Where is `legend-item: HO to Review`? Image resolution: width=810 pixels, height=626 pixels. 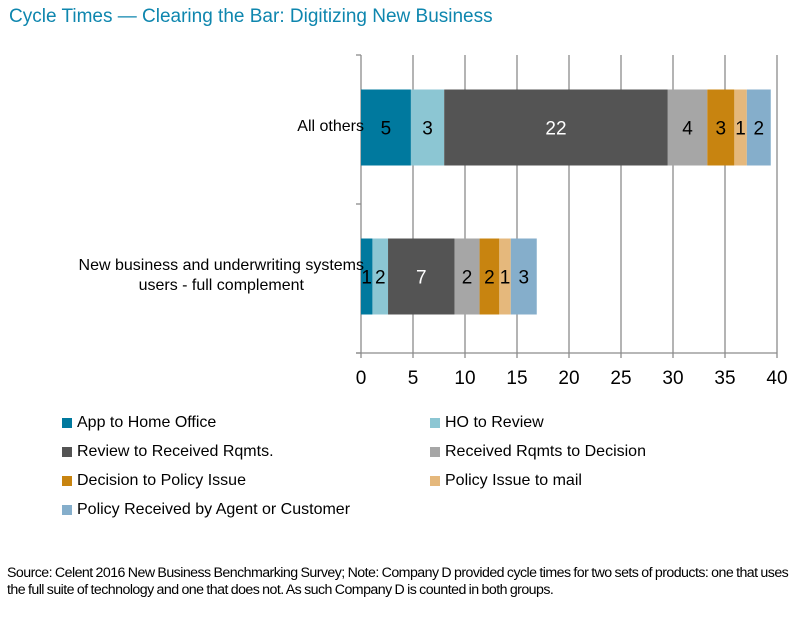 legend-item: HO to Review is located at coordinates (487, 423).